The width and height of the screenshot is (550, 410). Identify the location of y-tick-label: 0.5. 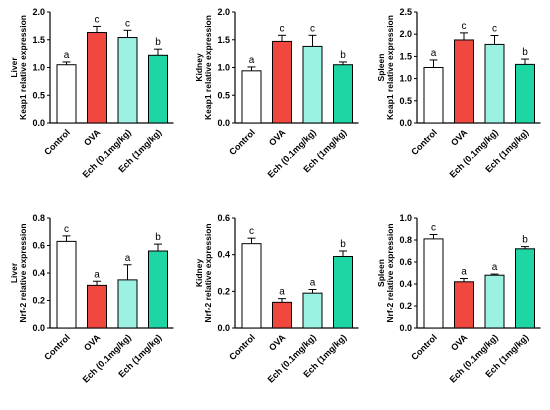
(38, 95).